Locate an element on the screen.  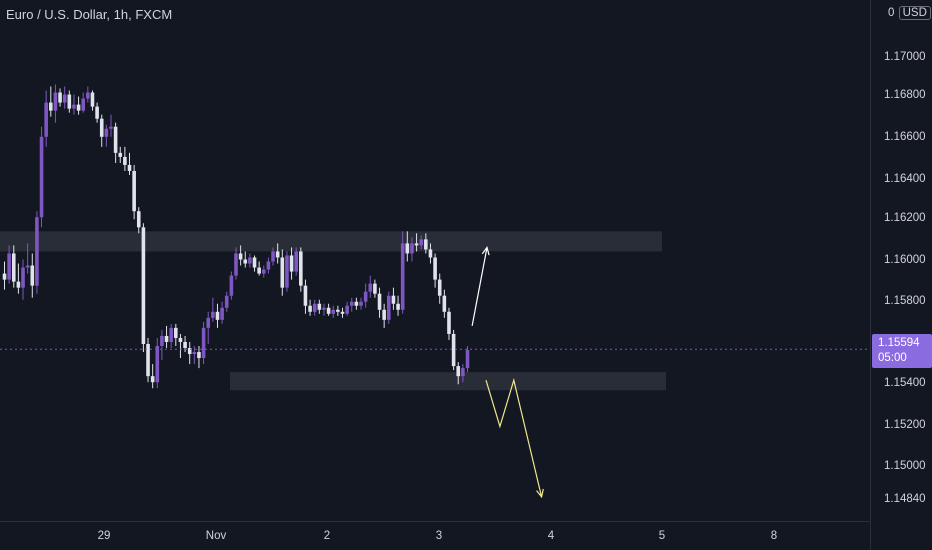
y-tick: 1.15800 is located at coordinates (905, 301).